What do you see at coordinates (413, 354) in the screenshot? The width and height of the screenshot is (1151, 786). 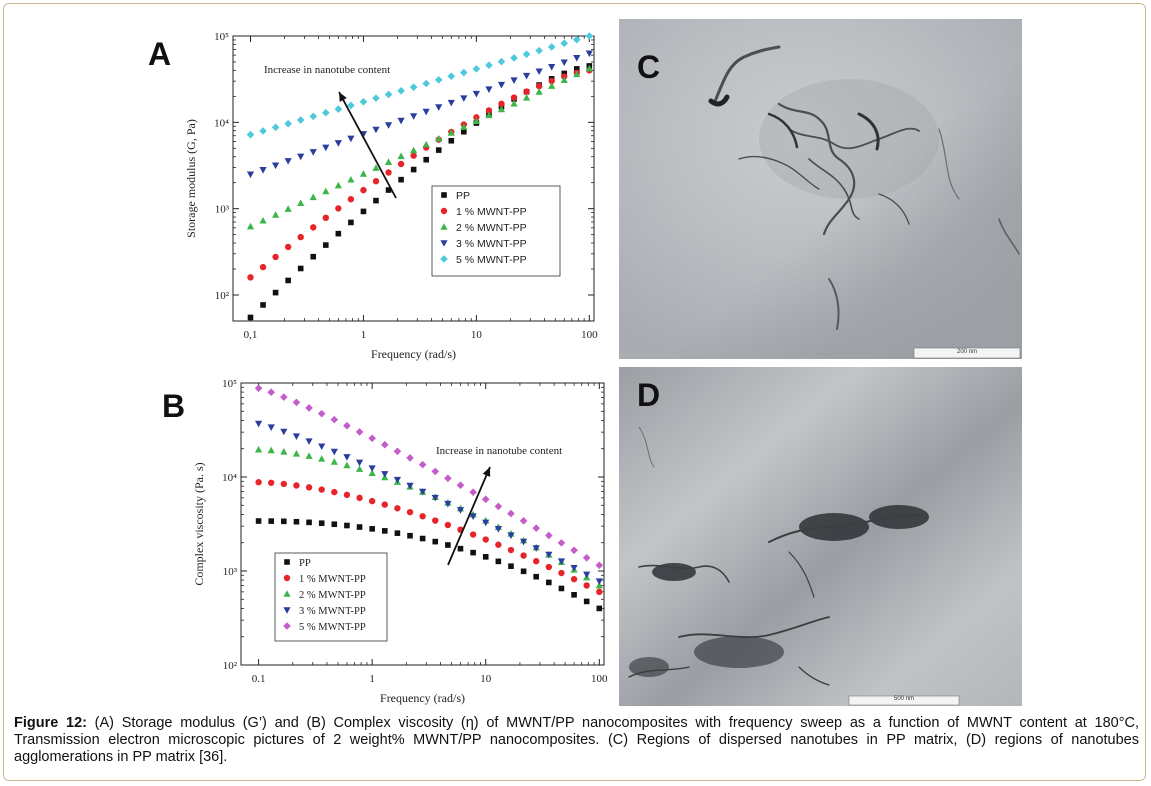 I see `x-axis-label: Frequency (rad/s)` at bounding box center [413, 354].